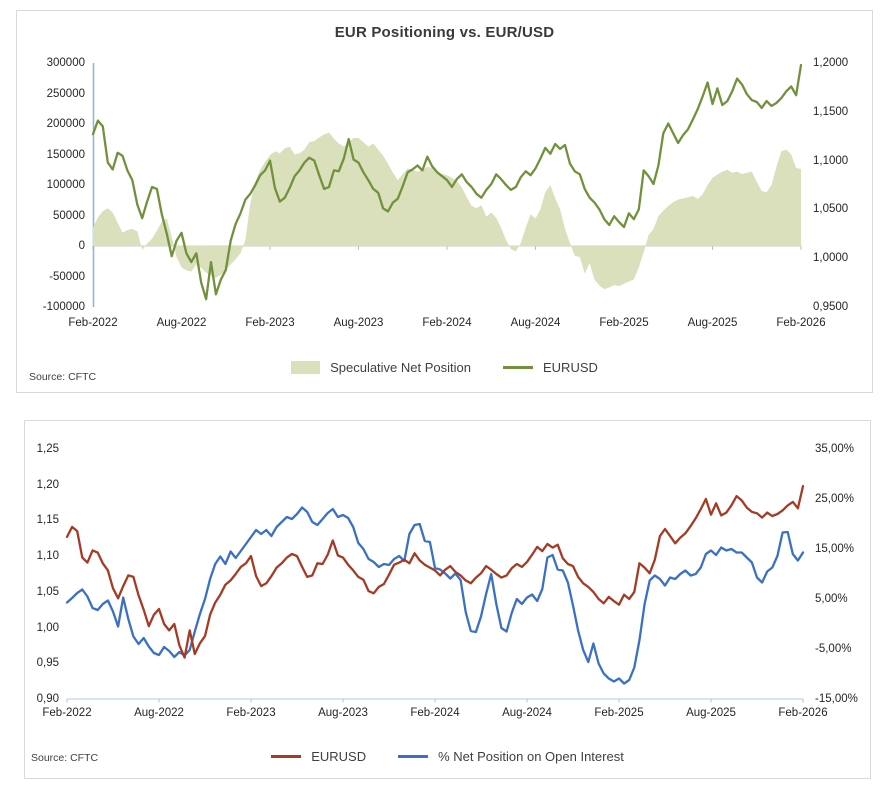 This screenshot has height=807, width=892. Describe the element at coordinates (306, 367) in the screenshot. I see `legend-area-swatch` at that location.